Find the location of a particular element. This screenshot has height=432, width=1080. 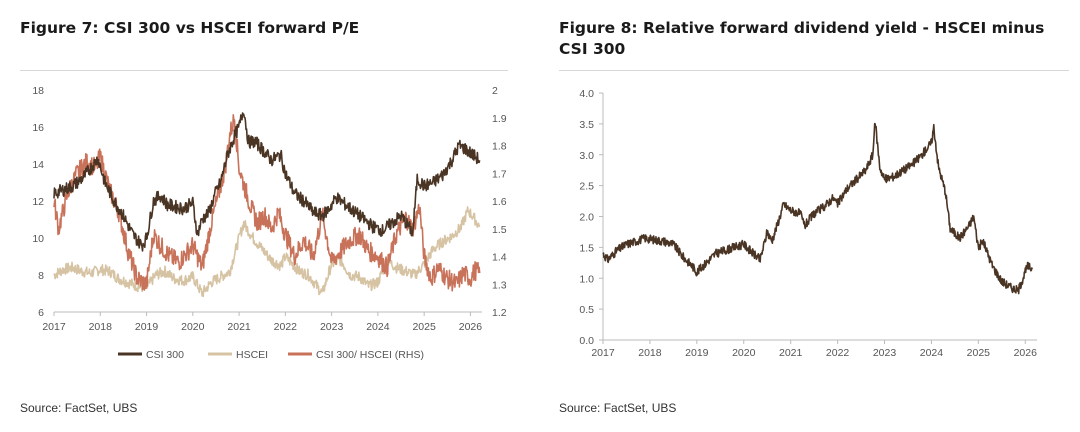

legend-label-csi300: CSI 300 is located at coordinates (165, 355).